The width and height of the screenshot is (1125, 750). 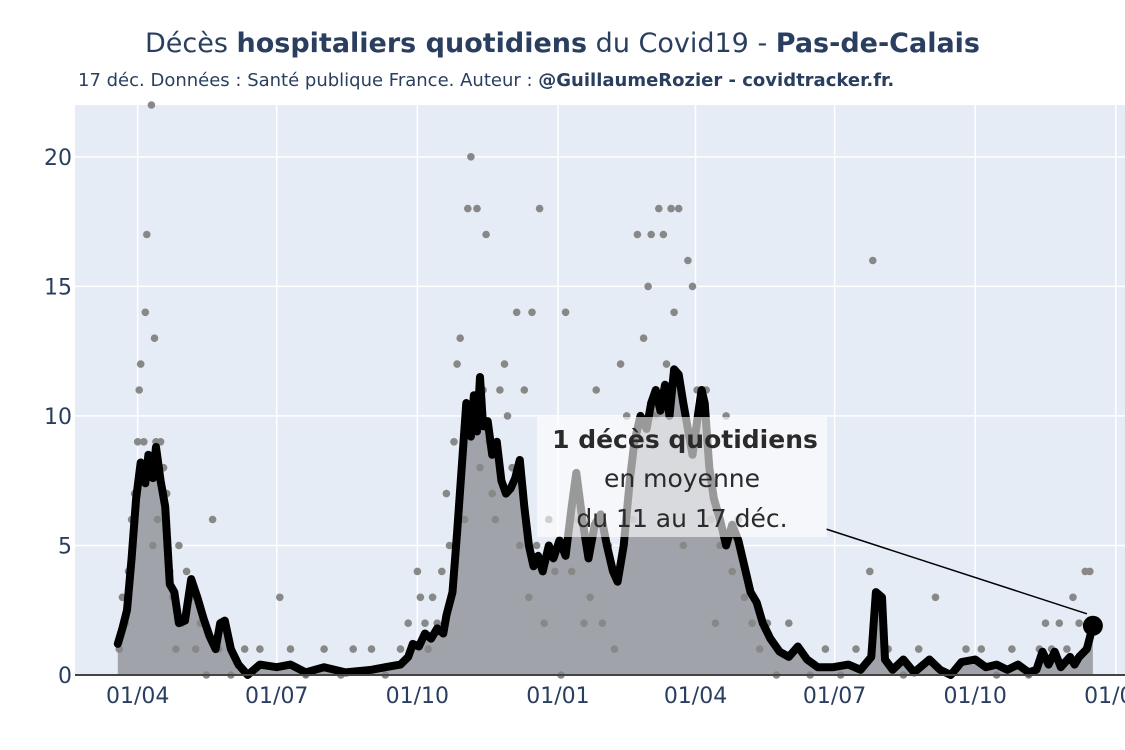 I want to click on y-tick-label: 10, so click(x=58, y=417).